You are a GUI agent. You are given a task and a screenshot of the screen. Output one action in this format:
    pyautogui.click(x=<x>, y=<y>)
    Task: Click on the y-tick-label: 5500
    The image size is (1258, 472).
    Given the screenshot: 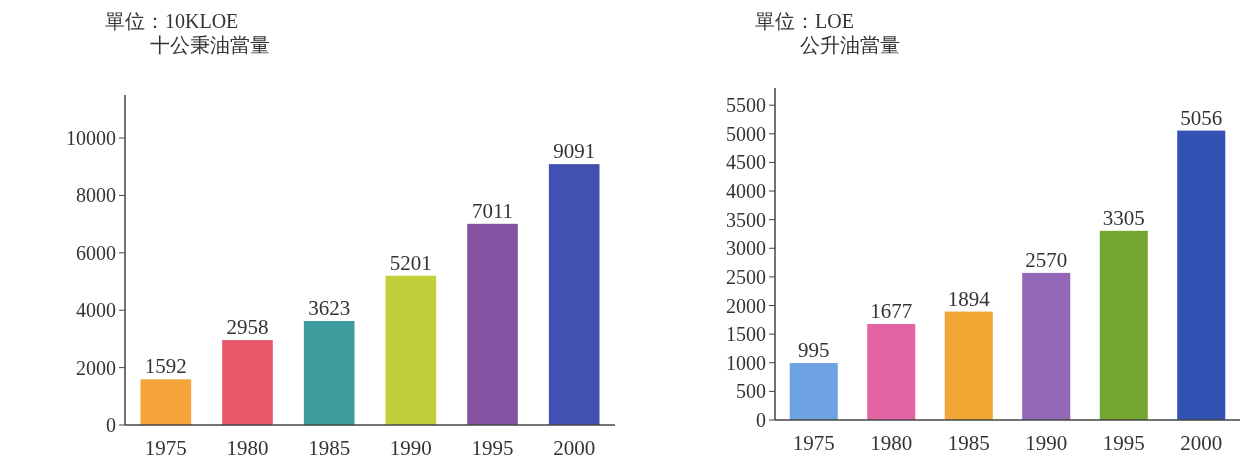 What is the action you would take?
    pyautogui.click(x=746, y=105)
    